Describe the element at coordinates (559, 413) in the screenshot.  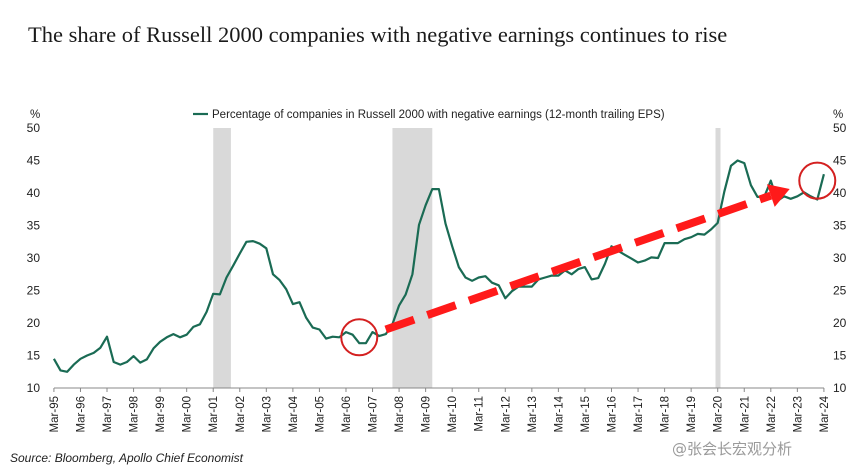
I see `x-tick-label: Mar-14` at that location.